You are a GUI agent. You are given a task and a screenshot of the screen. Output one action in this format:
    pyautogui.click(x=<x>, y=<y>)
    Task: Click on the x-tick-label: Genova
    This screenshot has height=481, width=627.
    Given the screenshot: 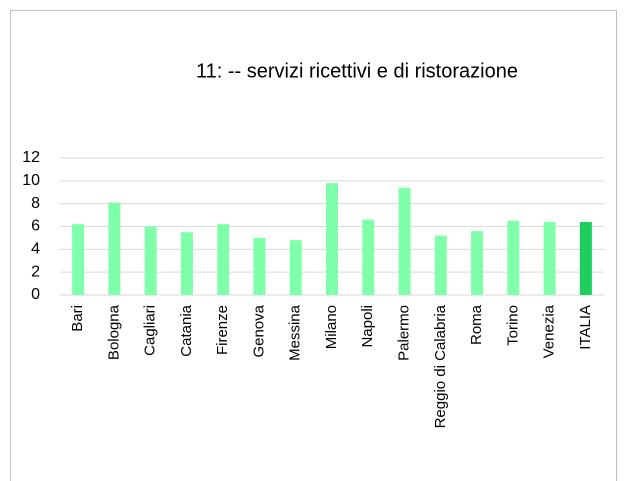 What is the action you would take?
    pyautogui.click(x=258, y=330)
    